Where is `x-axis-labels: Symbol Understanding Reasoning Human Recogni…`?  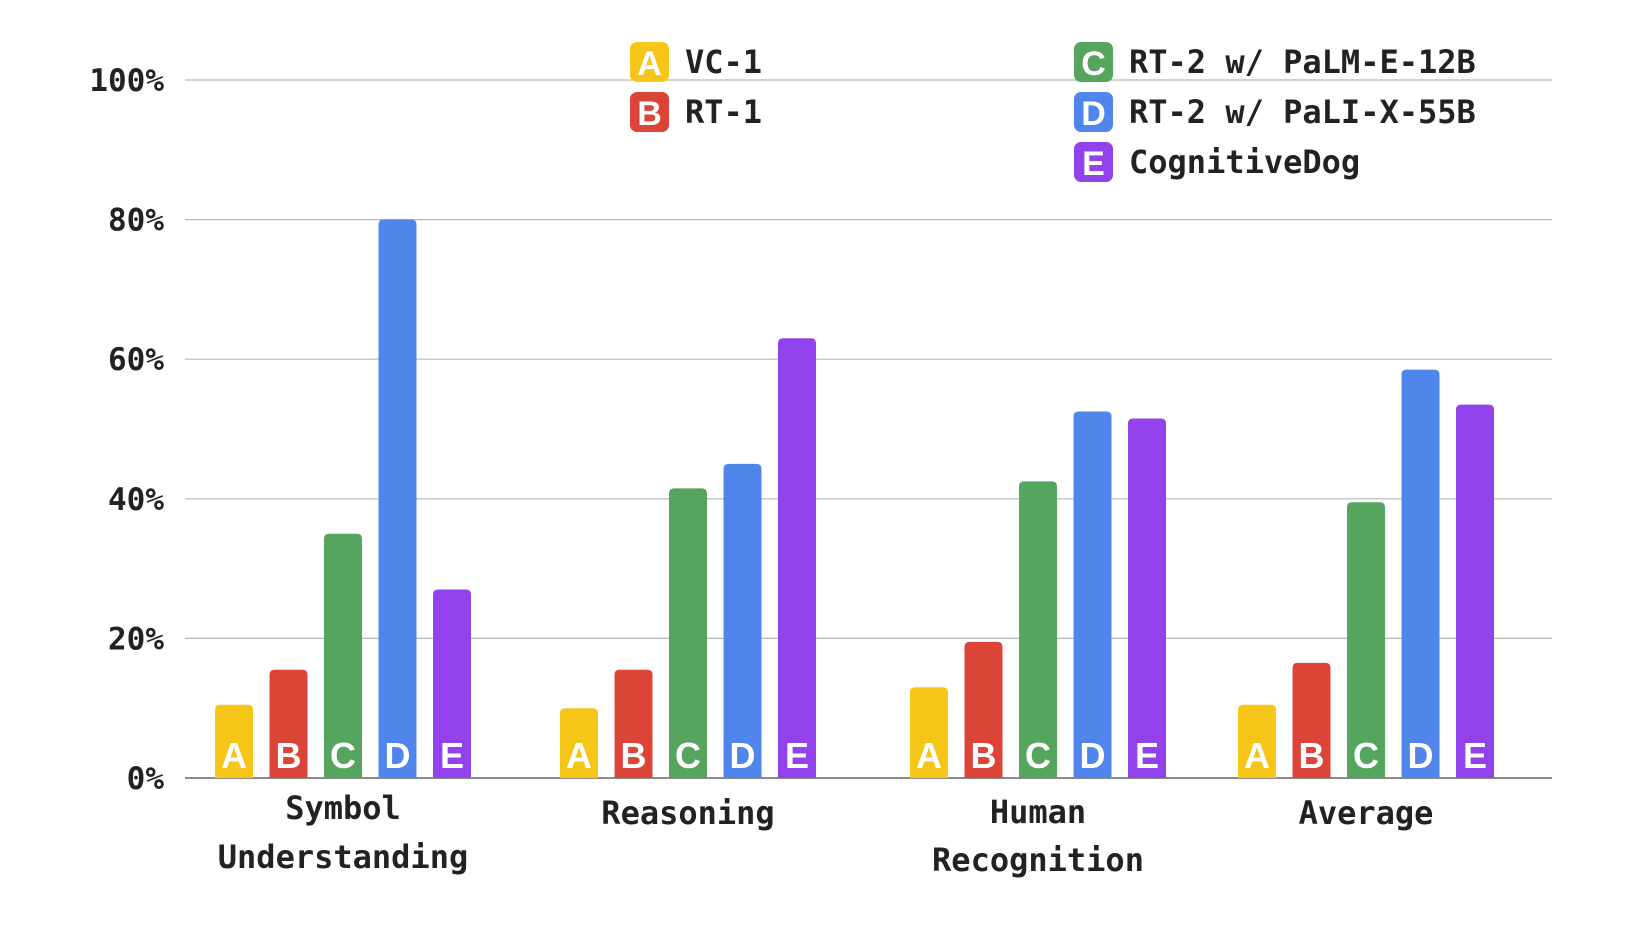
x-axis-labels: Symbol Understanding Reasoning Human Recogni… is located at coordinates (826, 834).